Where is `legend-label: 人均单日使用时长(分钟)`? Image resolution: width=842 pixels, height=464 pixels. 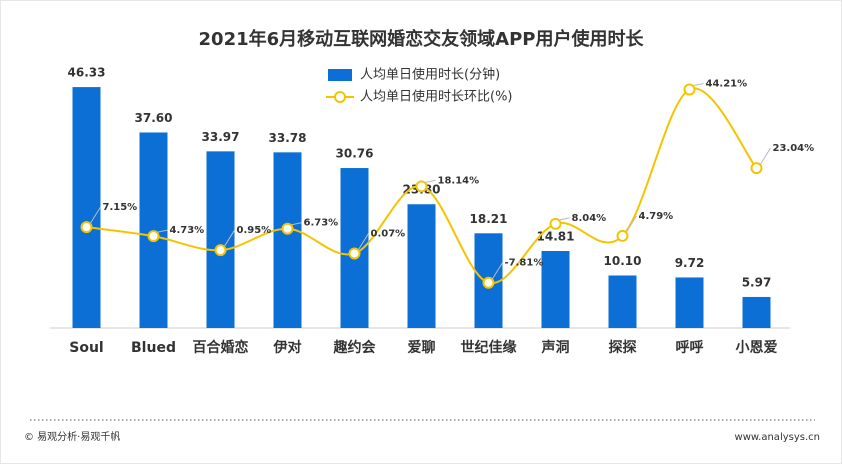 legend-label: 人均单日使用时长(分钟) is located at coordinates (430, 75).